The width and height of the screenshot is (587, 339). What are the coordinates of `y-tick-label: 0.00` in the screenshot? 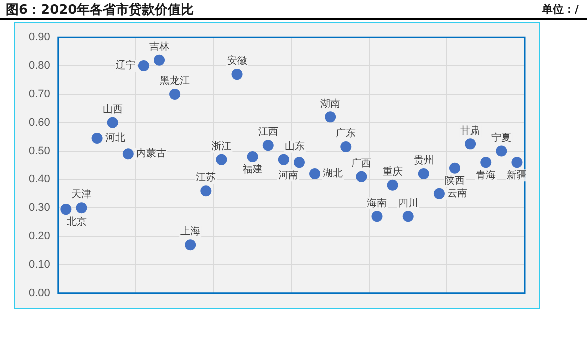 It's located at (39, 293).